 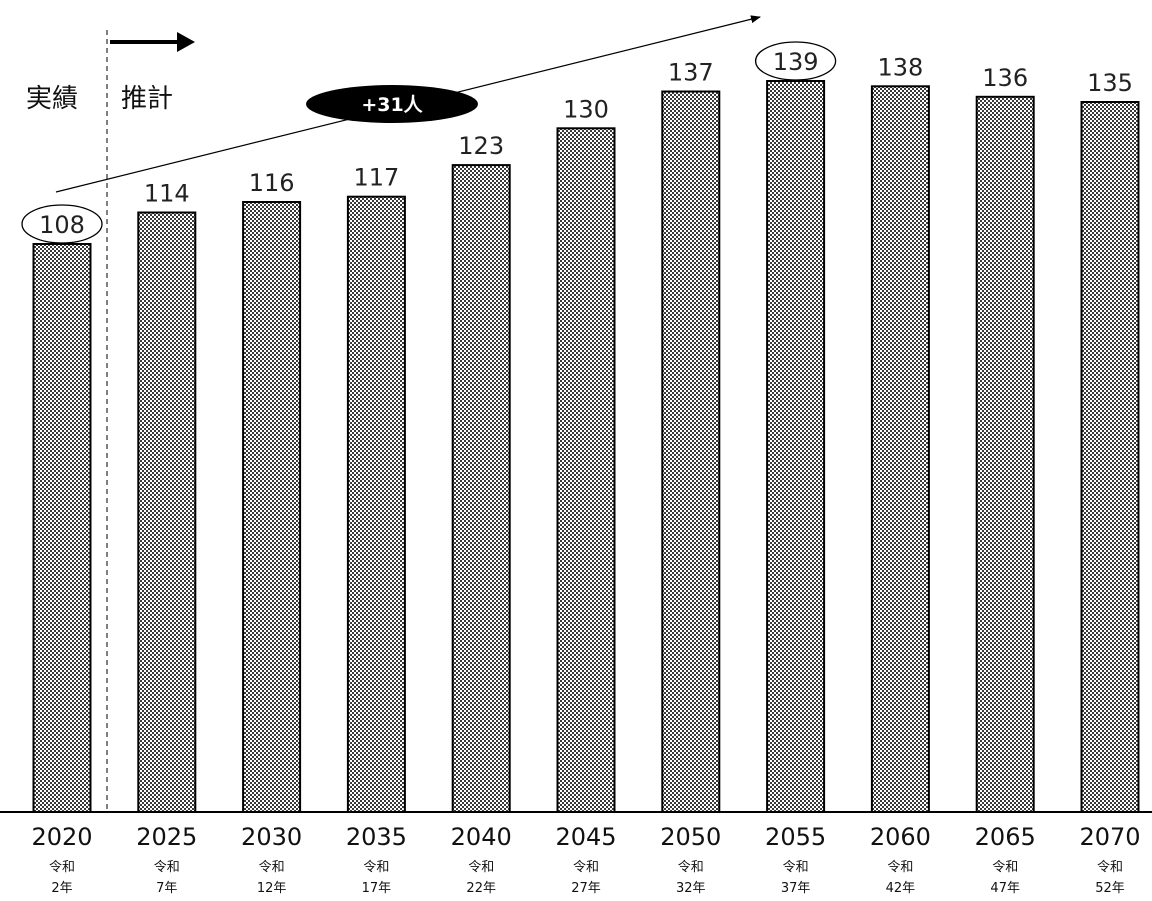 I want to click on bar-2050, so click(x=691, y=451).